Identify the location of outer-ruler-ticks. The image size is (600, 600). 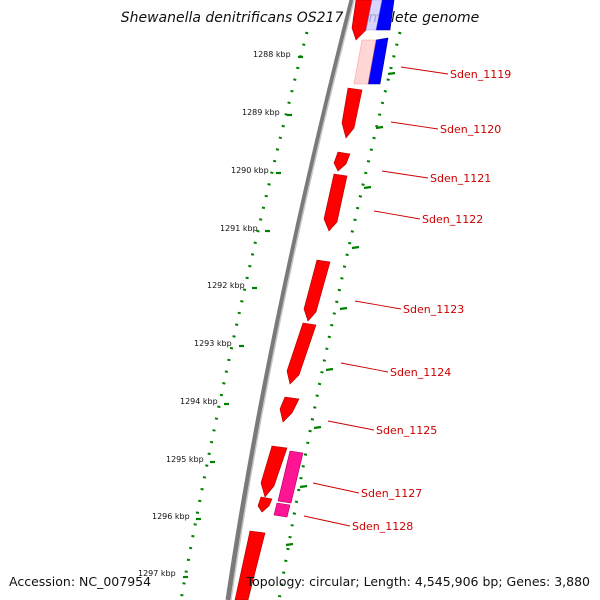
(340, 309).